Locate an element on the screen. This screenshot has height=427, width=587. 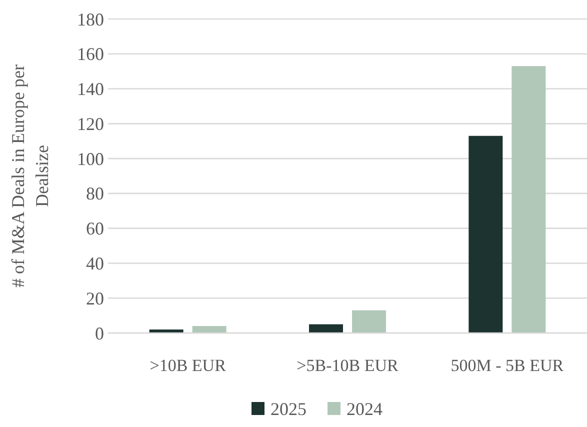
y-tick-label: 80 is located at coordinates (95, 194).